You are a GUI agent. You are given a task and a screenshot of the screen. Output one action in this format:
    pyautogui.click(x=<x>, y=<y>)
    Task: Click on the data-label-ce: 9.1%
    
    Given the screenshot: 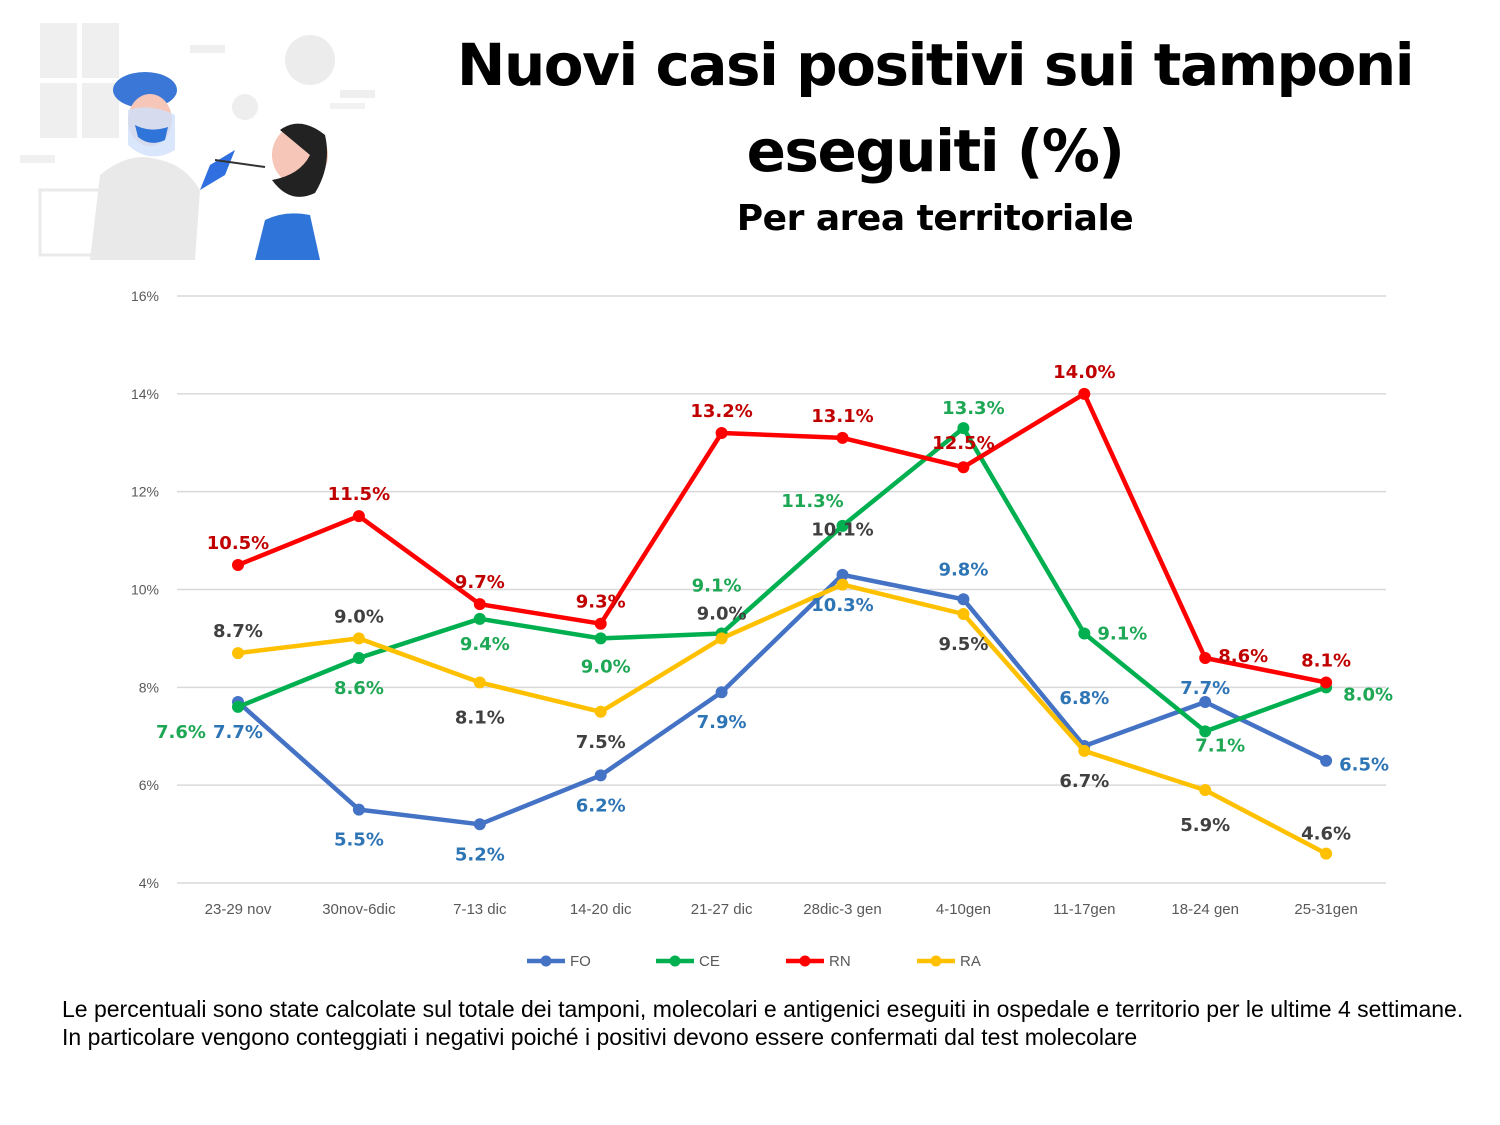 What is the action you would take?
    pyautogui.click(x=717, y=586)
    